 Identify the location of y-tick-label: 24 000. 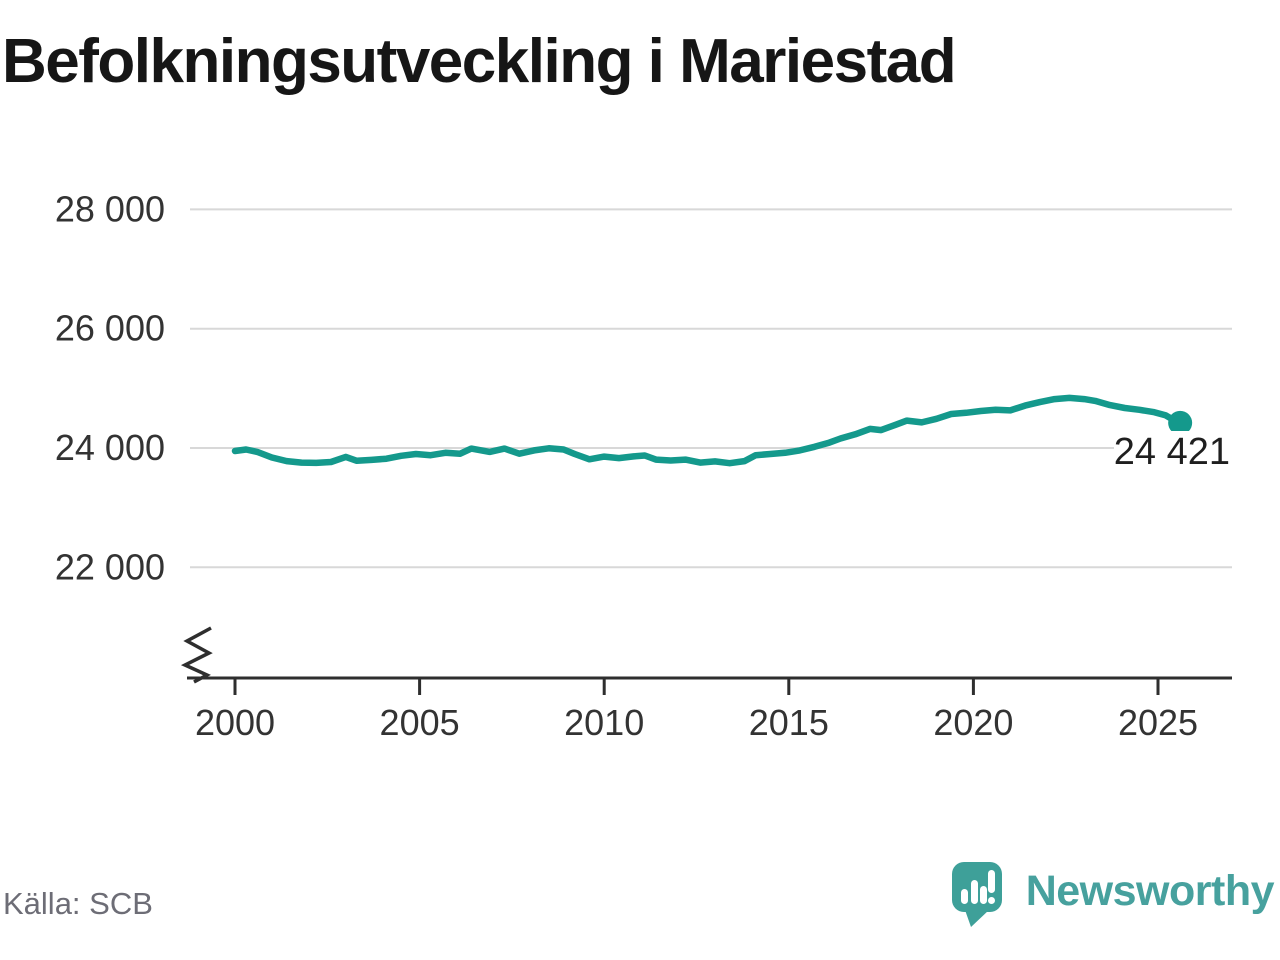
(110, 447).